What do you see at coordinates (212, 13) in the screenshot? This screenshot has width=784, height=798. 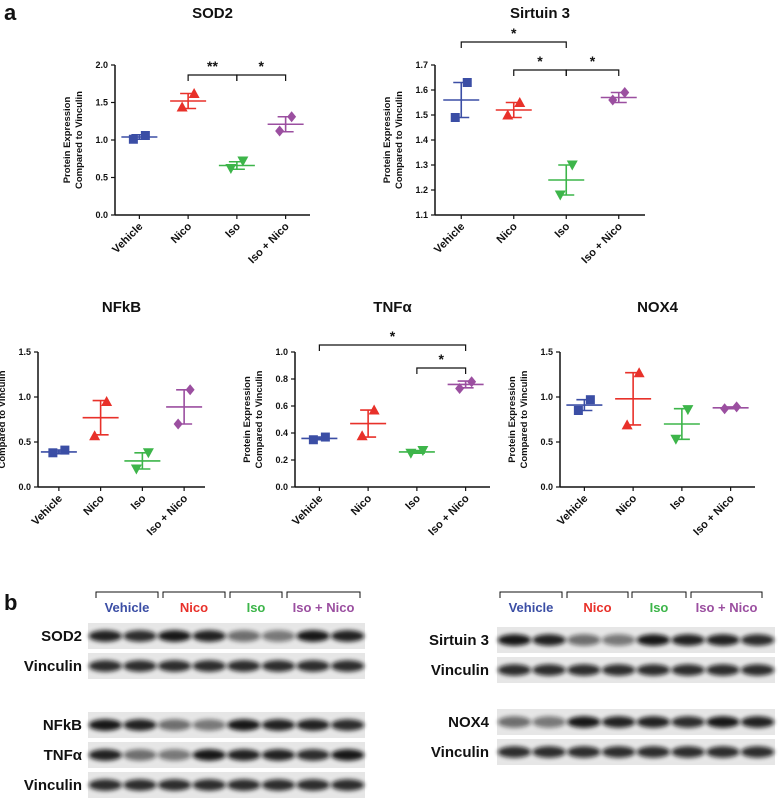 I see `chart-title: SOD2` at bounding box center [212, 13].